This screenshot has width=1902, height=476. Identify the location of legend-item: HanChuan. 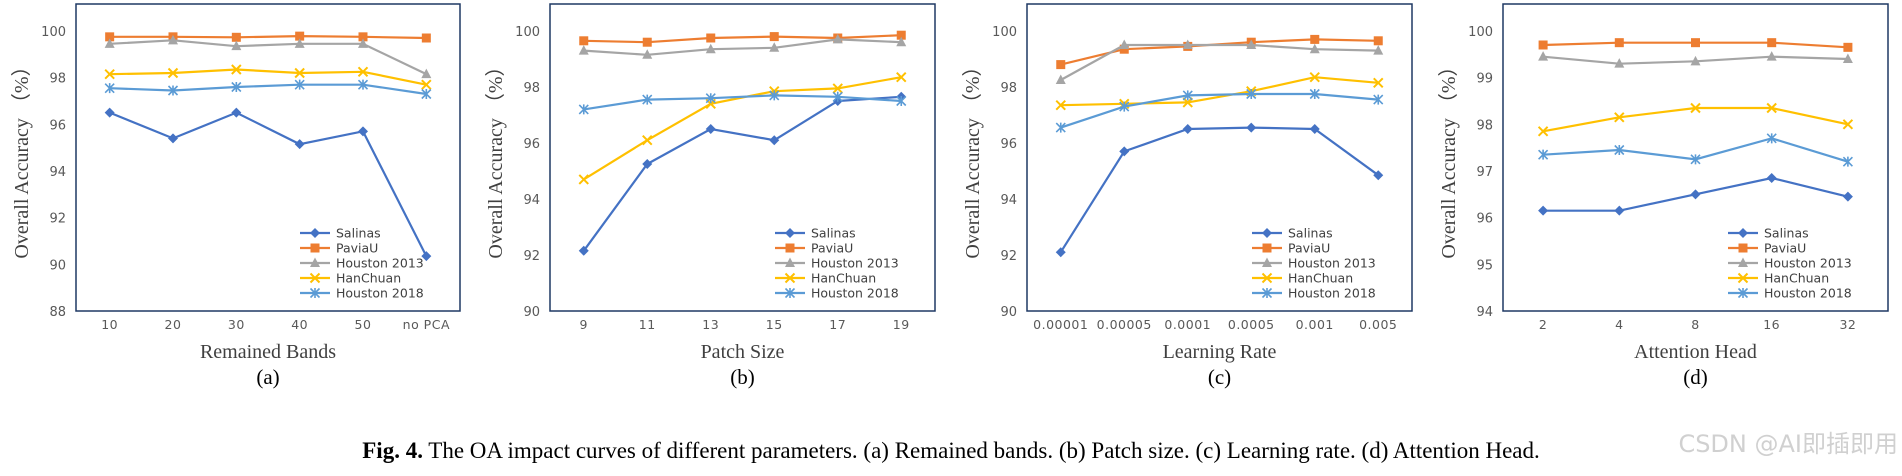
(1778, 278).